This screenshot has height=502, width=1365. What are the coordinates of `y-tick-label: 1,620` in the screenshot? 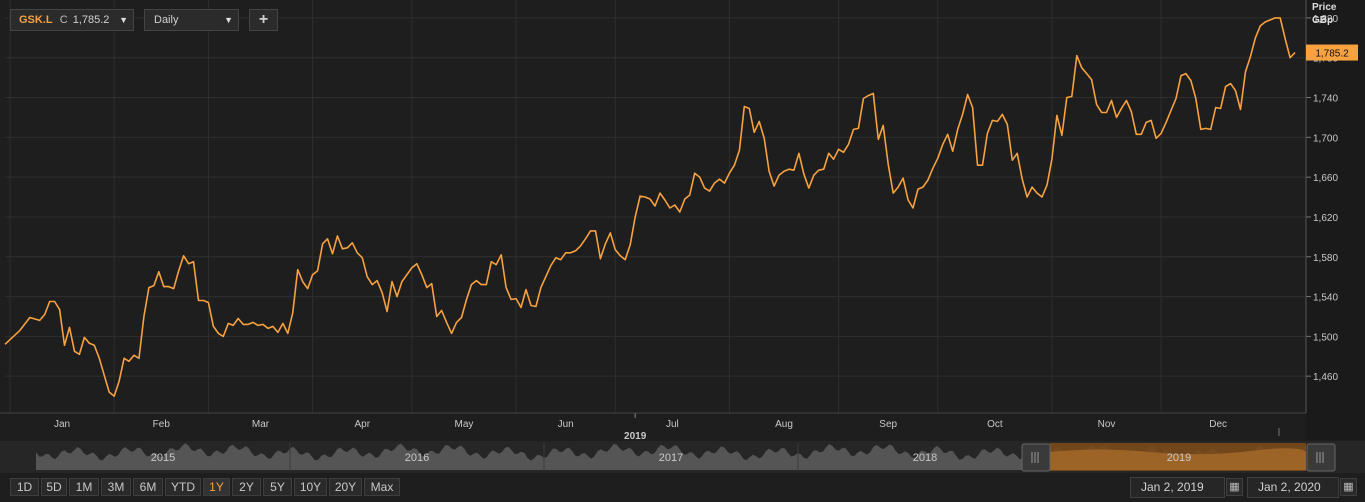 It's located at (1325, 218).